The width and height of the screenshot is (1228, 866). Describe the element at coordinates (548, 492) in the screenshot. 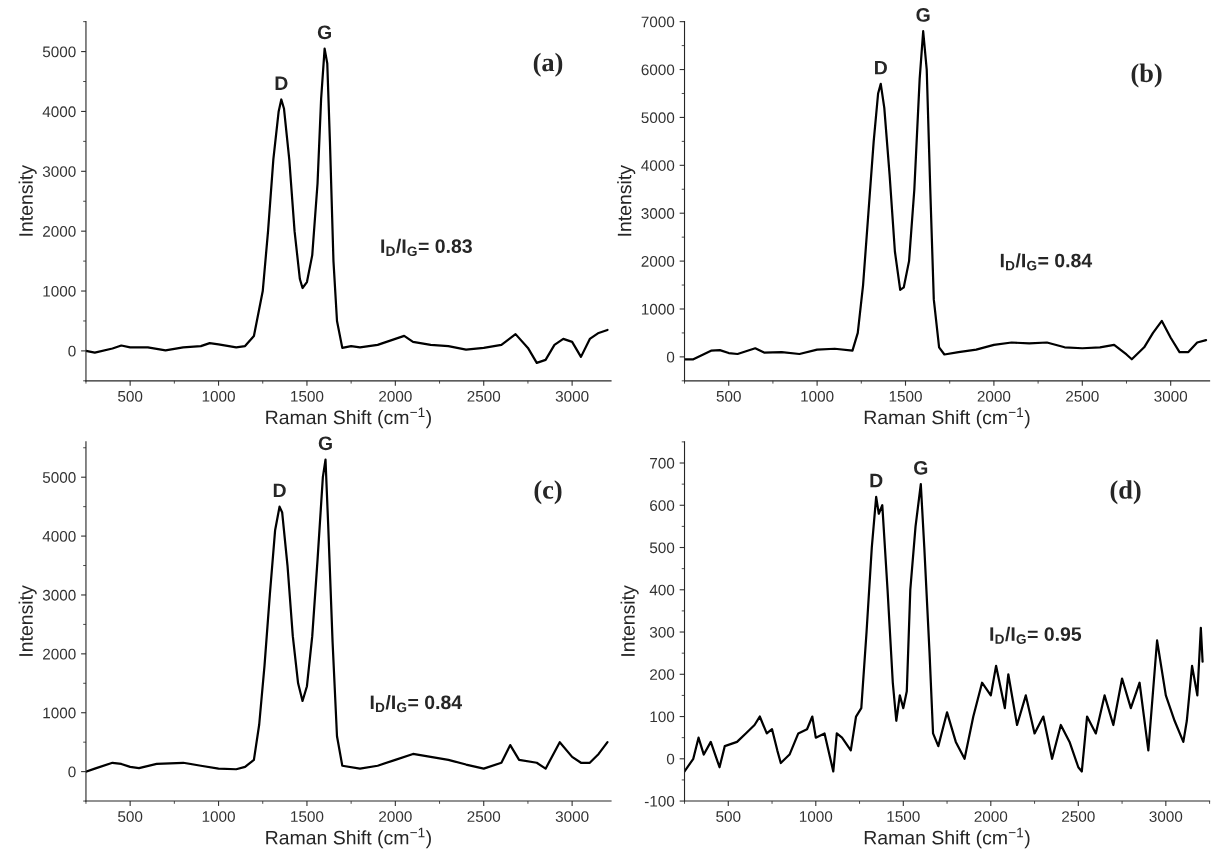

I see `annotation: (c)` at that location.